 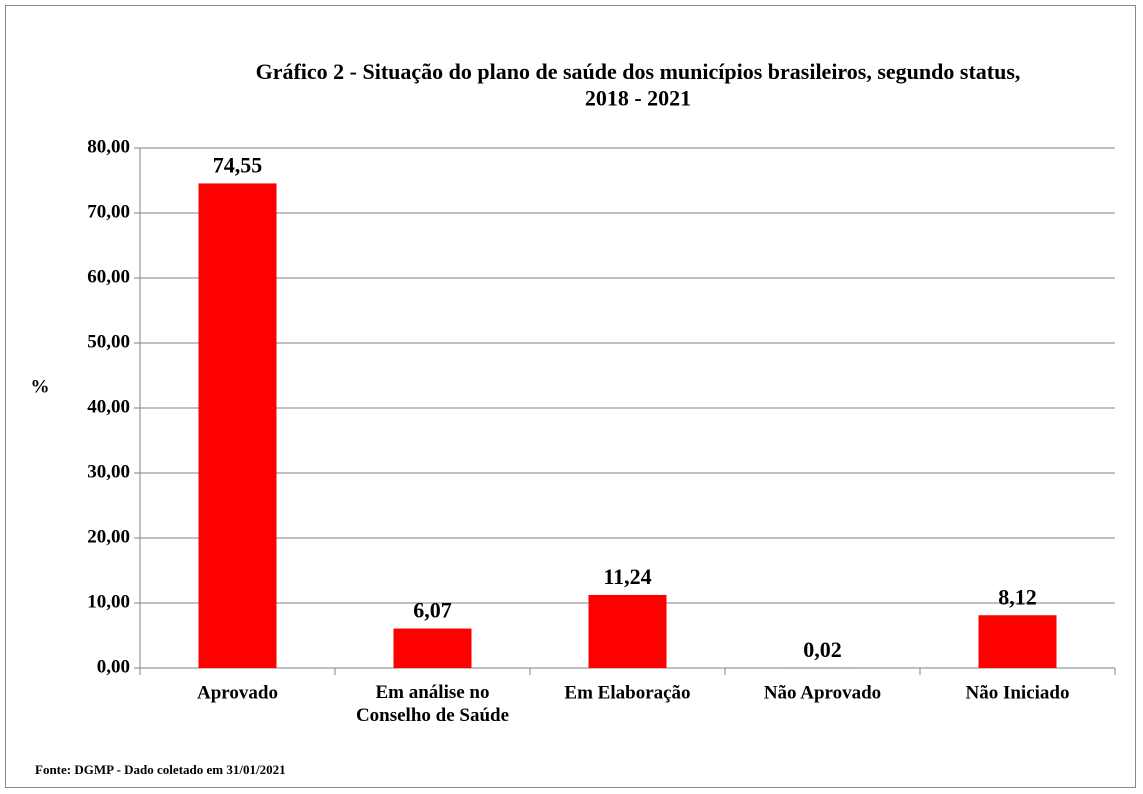 What do you see at coordinates (108, 341) in the screenshot?
I see `y-tick-label: 50,00` at bounding box center [108, 341].